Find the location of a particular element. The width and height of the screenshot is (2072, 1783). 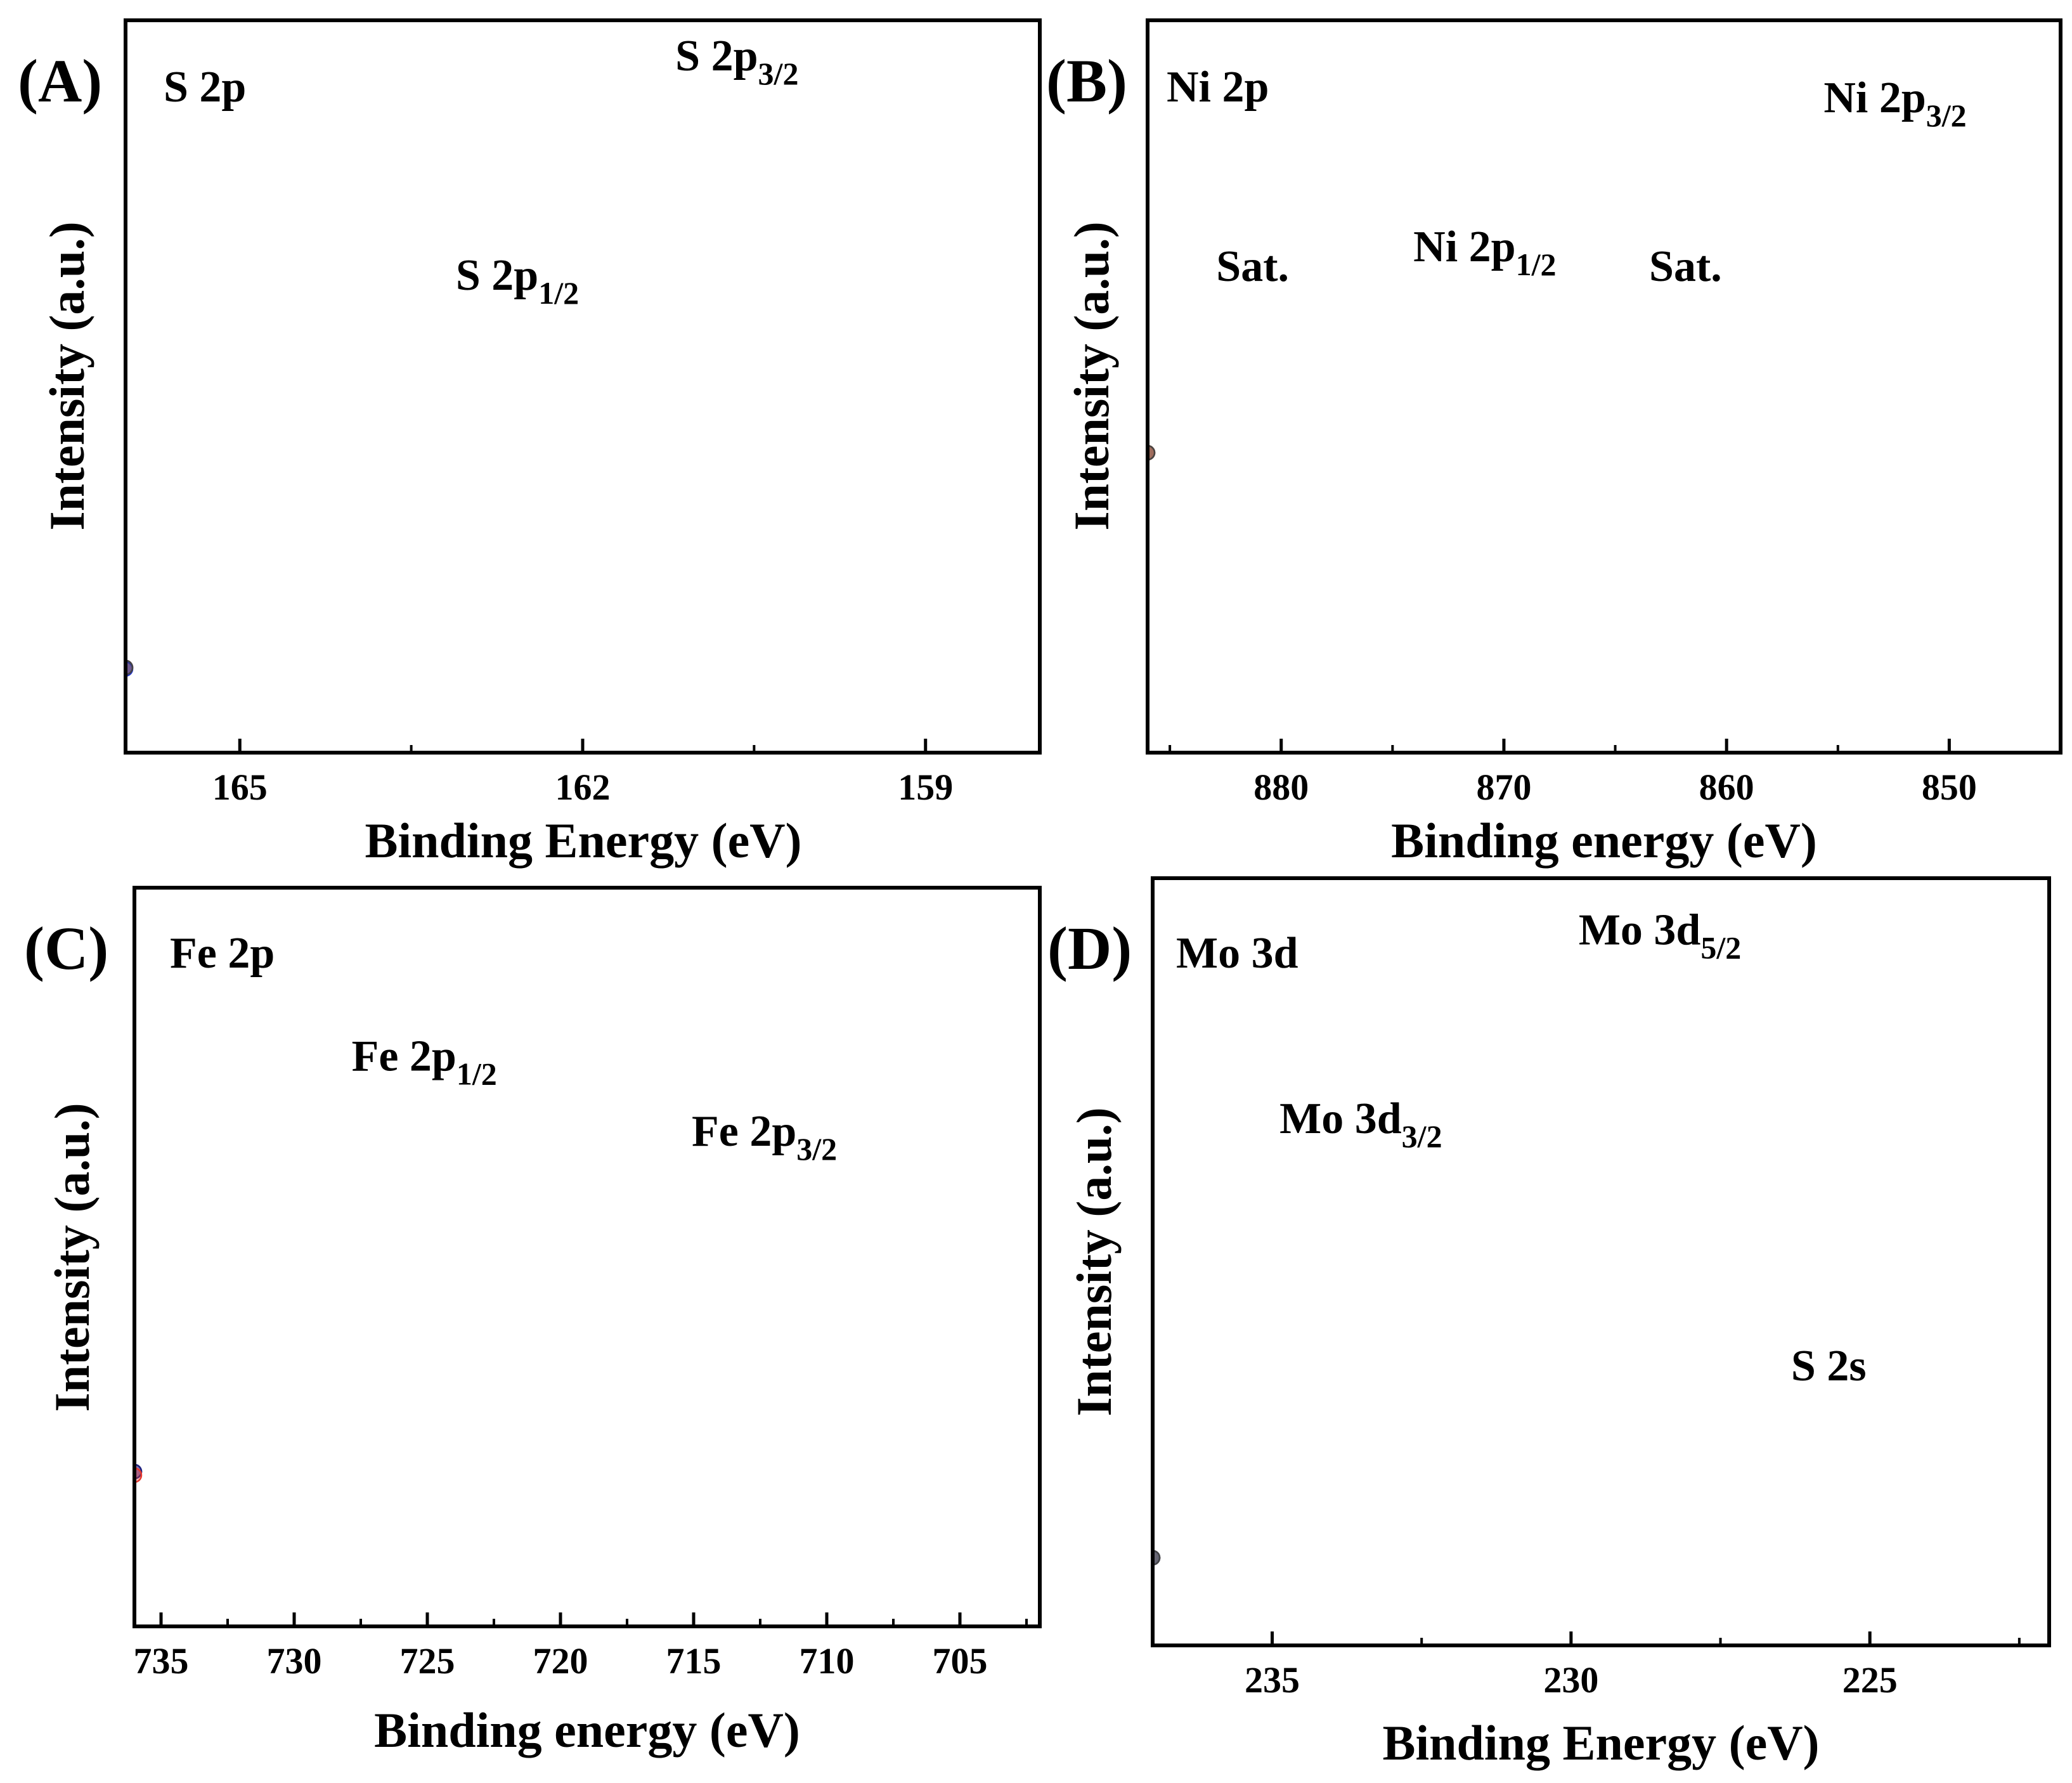

series-line-satellite is located at coordinates (691, 496).